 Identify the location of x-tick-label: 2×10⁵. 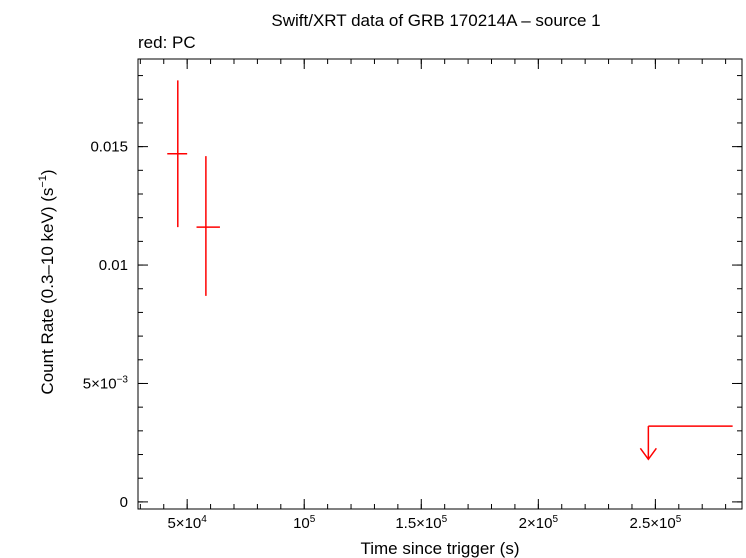
(539, 523).